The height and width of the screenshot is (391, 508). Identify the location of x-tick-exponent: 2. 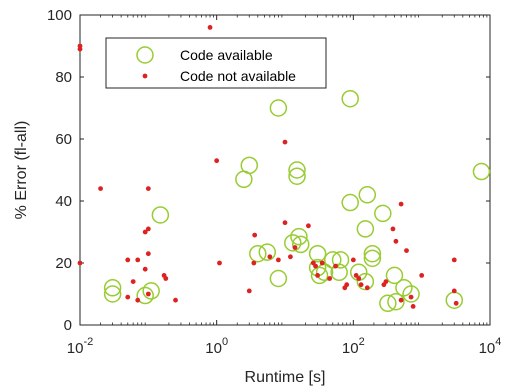
(362, 342).